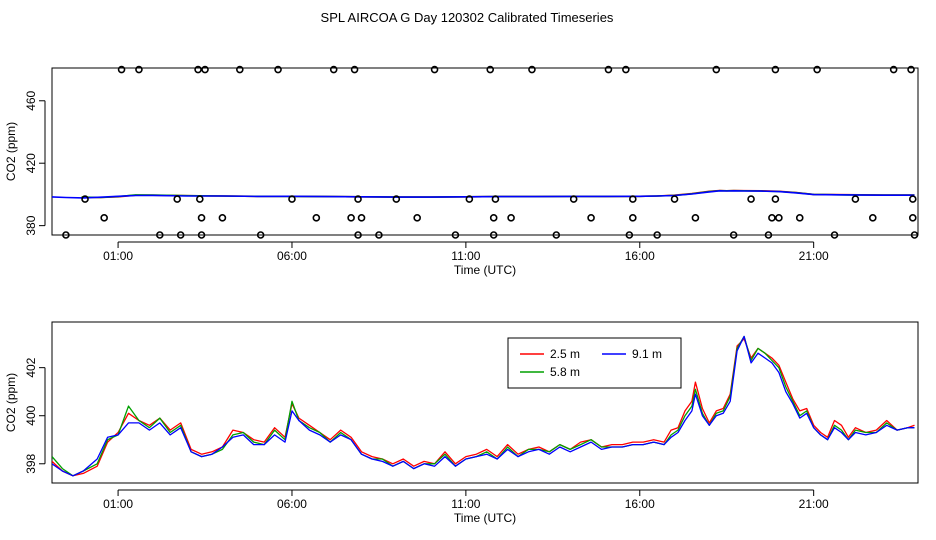 The image size is (936, 540). Describe the element at coordinates (31, 100) in the screenshot. I see `y-tick-label: 460` at that location.